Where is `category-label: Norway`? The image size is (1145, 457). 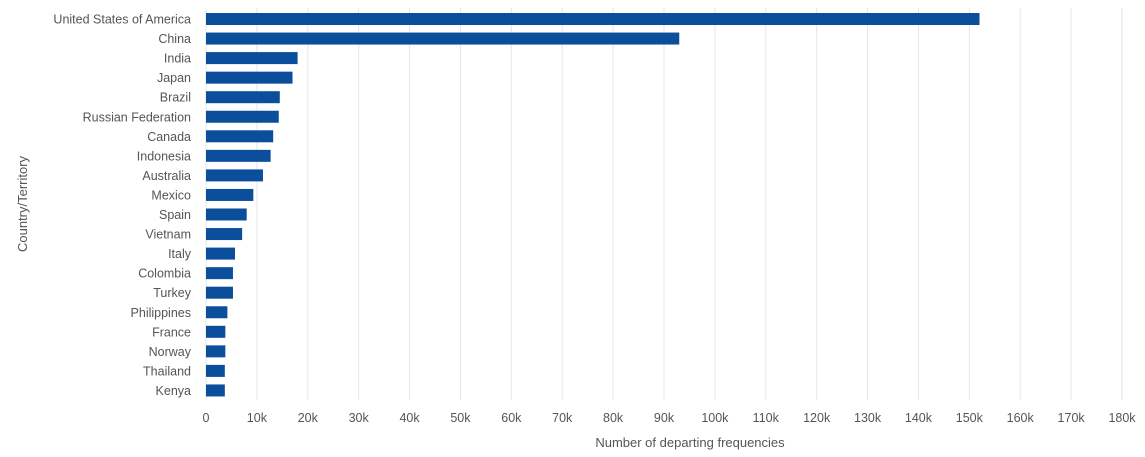 category-label: Norway is located at coordinates (170, 352).